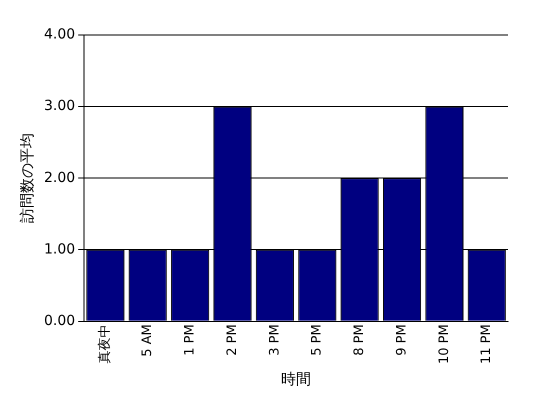  What do you see at coordinates (60, 320) in the screenshot?
I see `y-tick-label: 0.00` at bounding box center [60, 320].